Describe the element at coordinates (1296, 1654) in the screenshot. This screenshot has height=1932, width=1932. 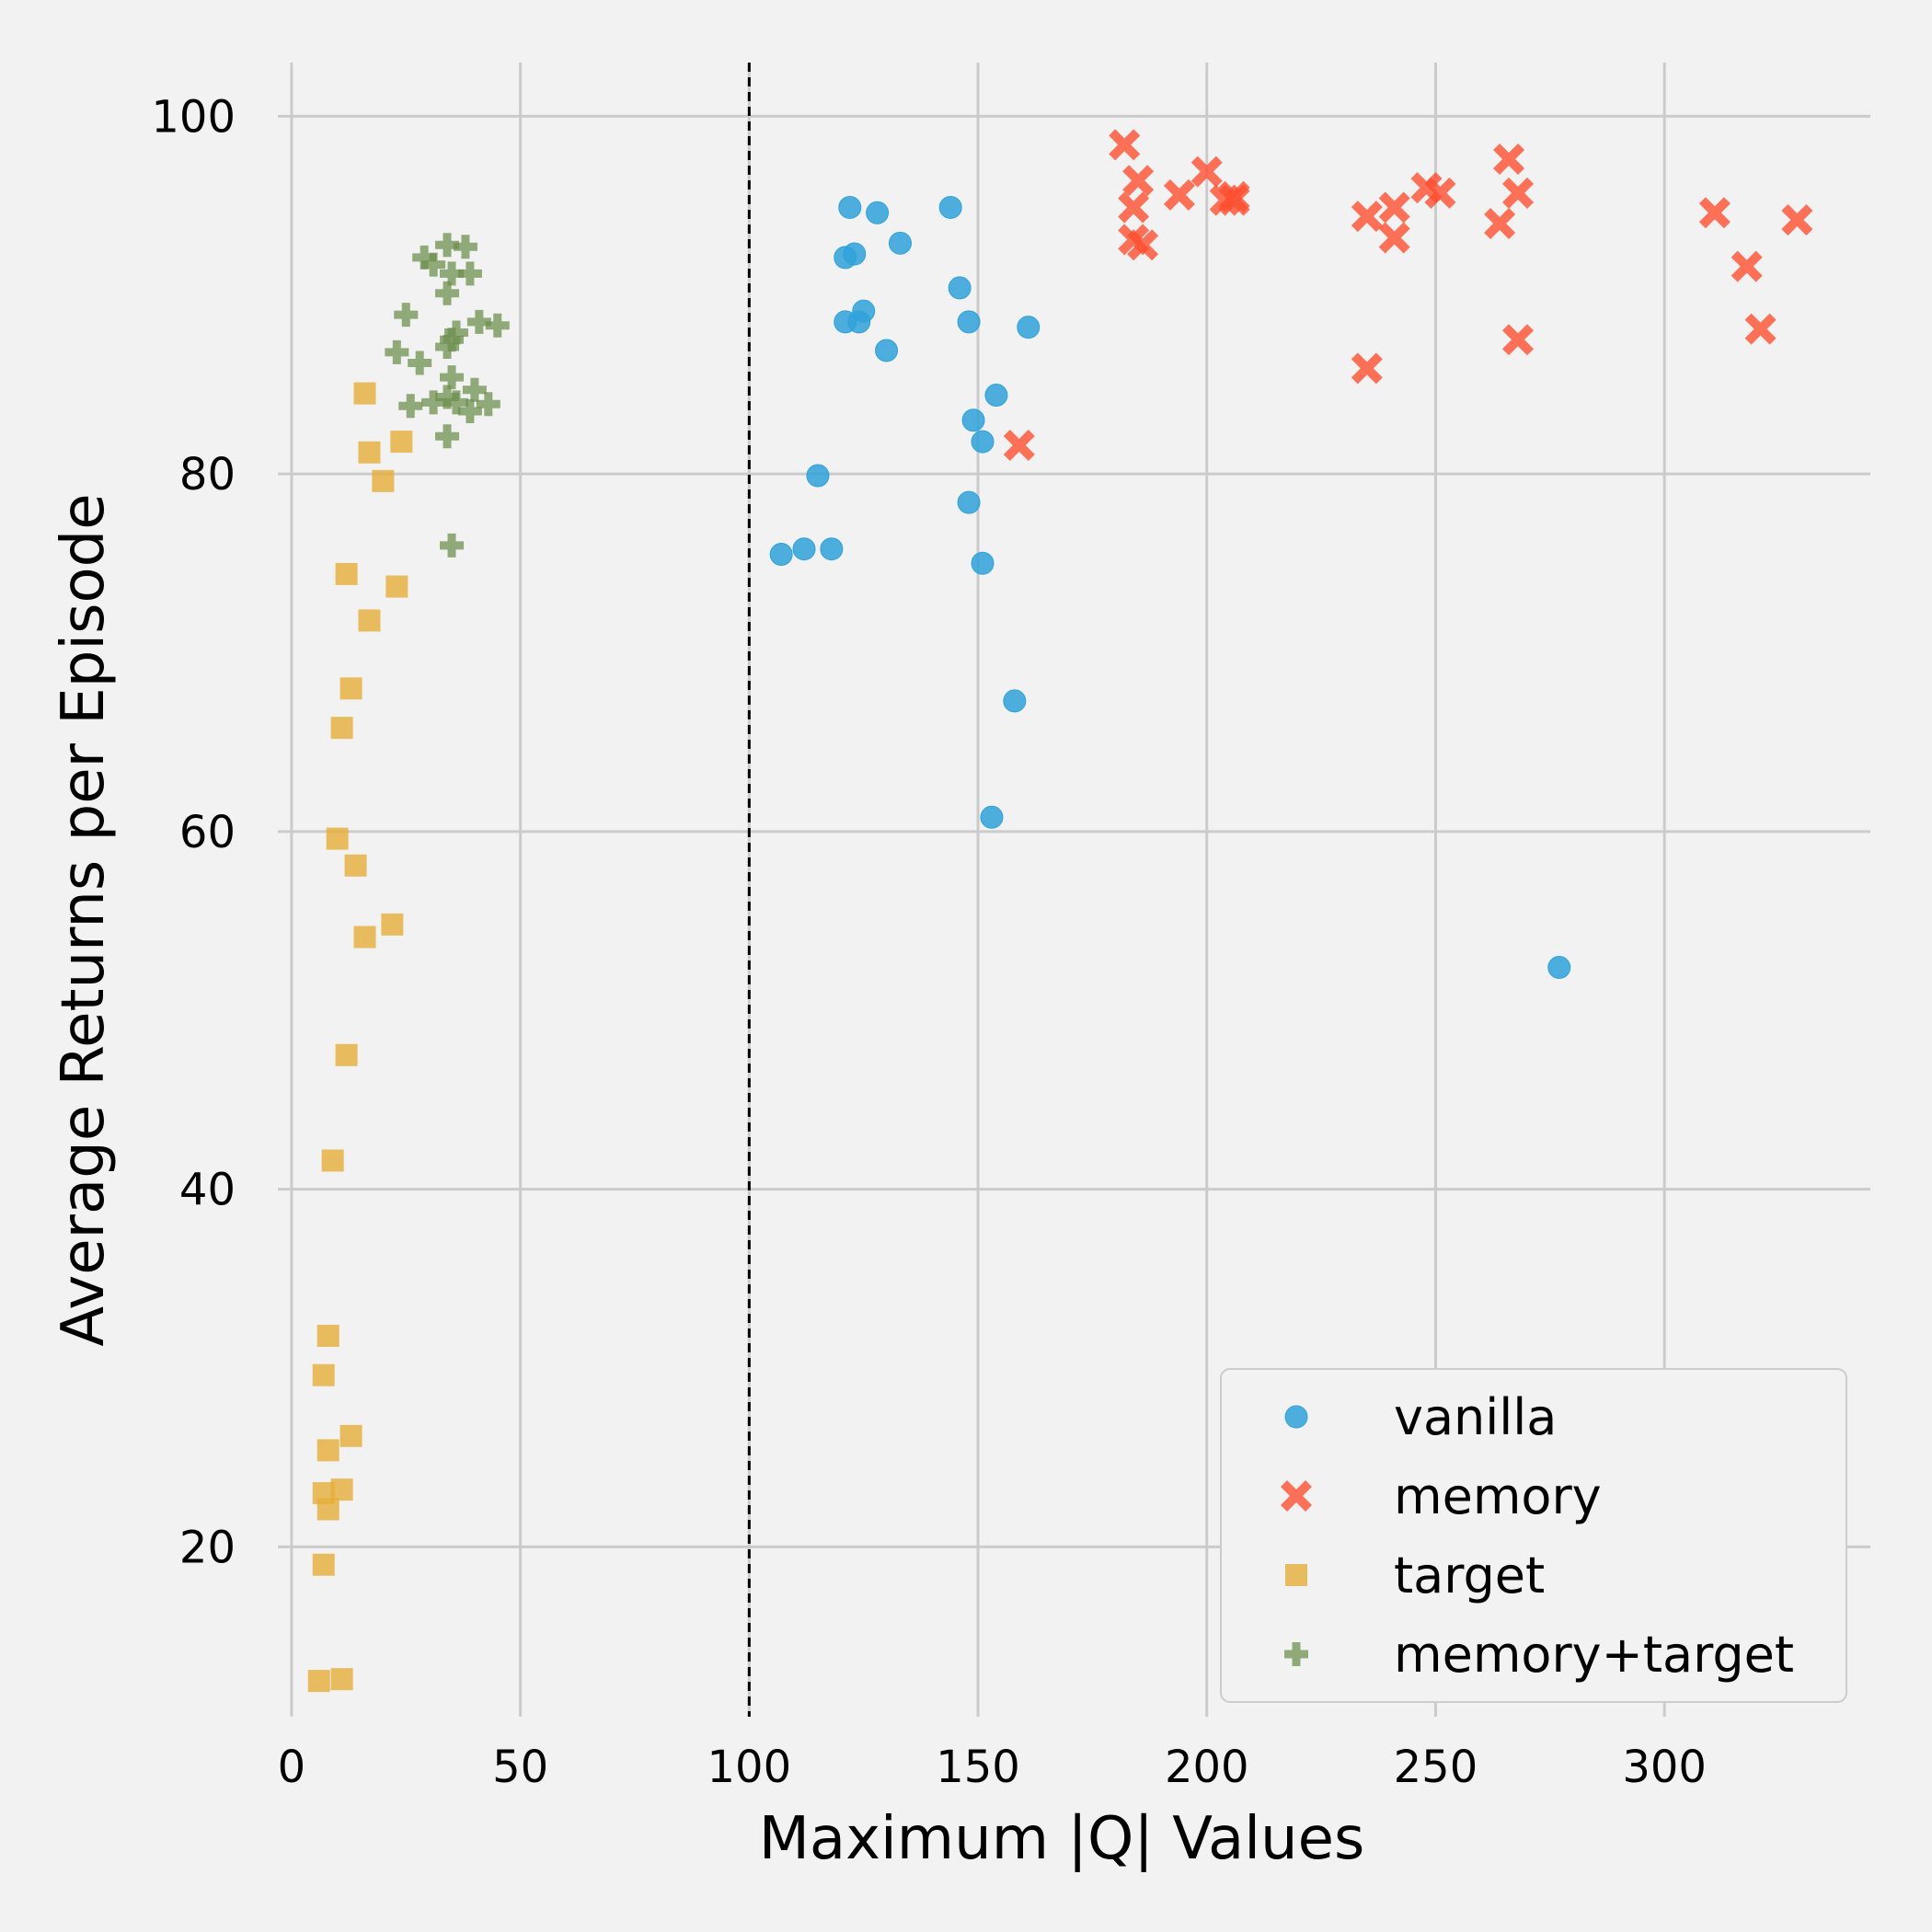
I see `legend-marker-memory-target` at that location.